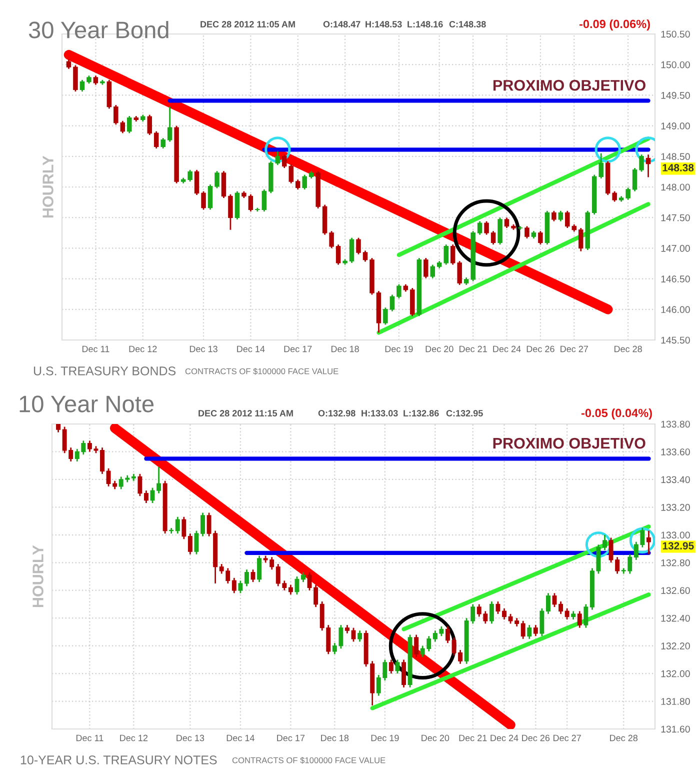  What do you see at coordinates (507, 349) in the screenshot?
I see `x-tick-label: Dec 24` at bounding box center [507, 349].